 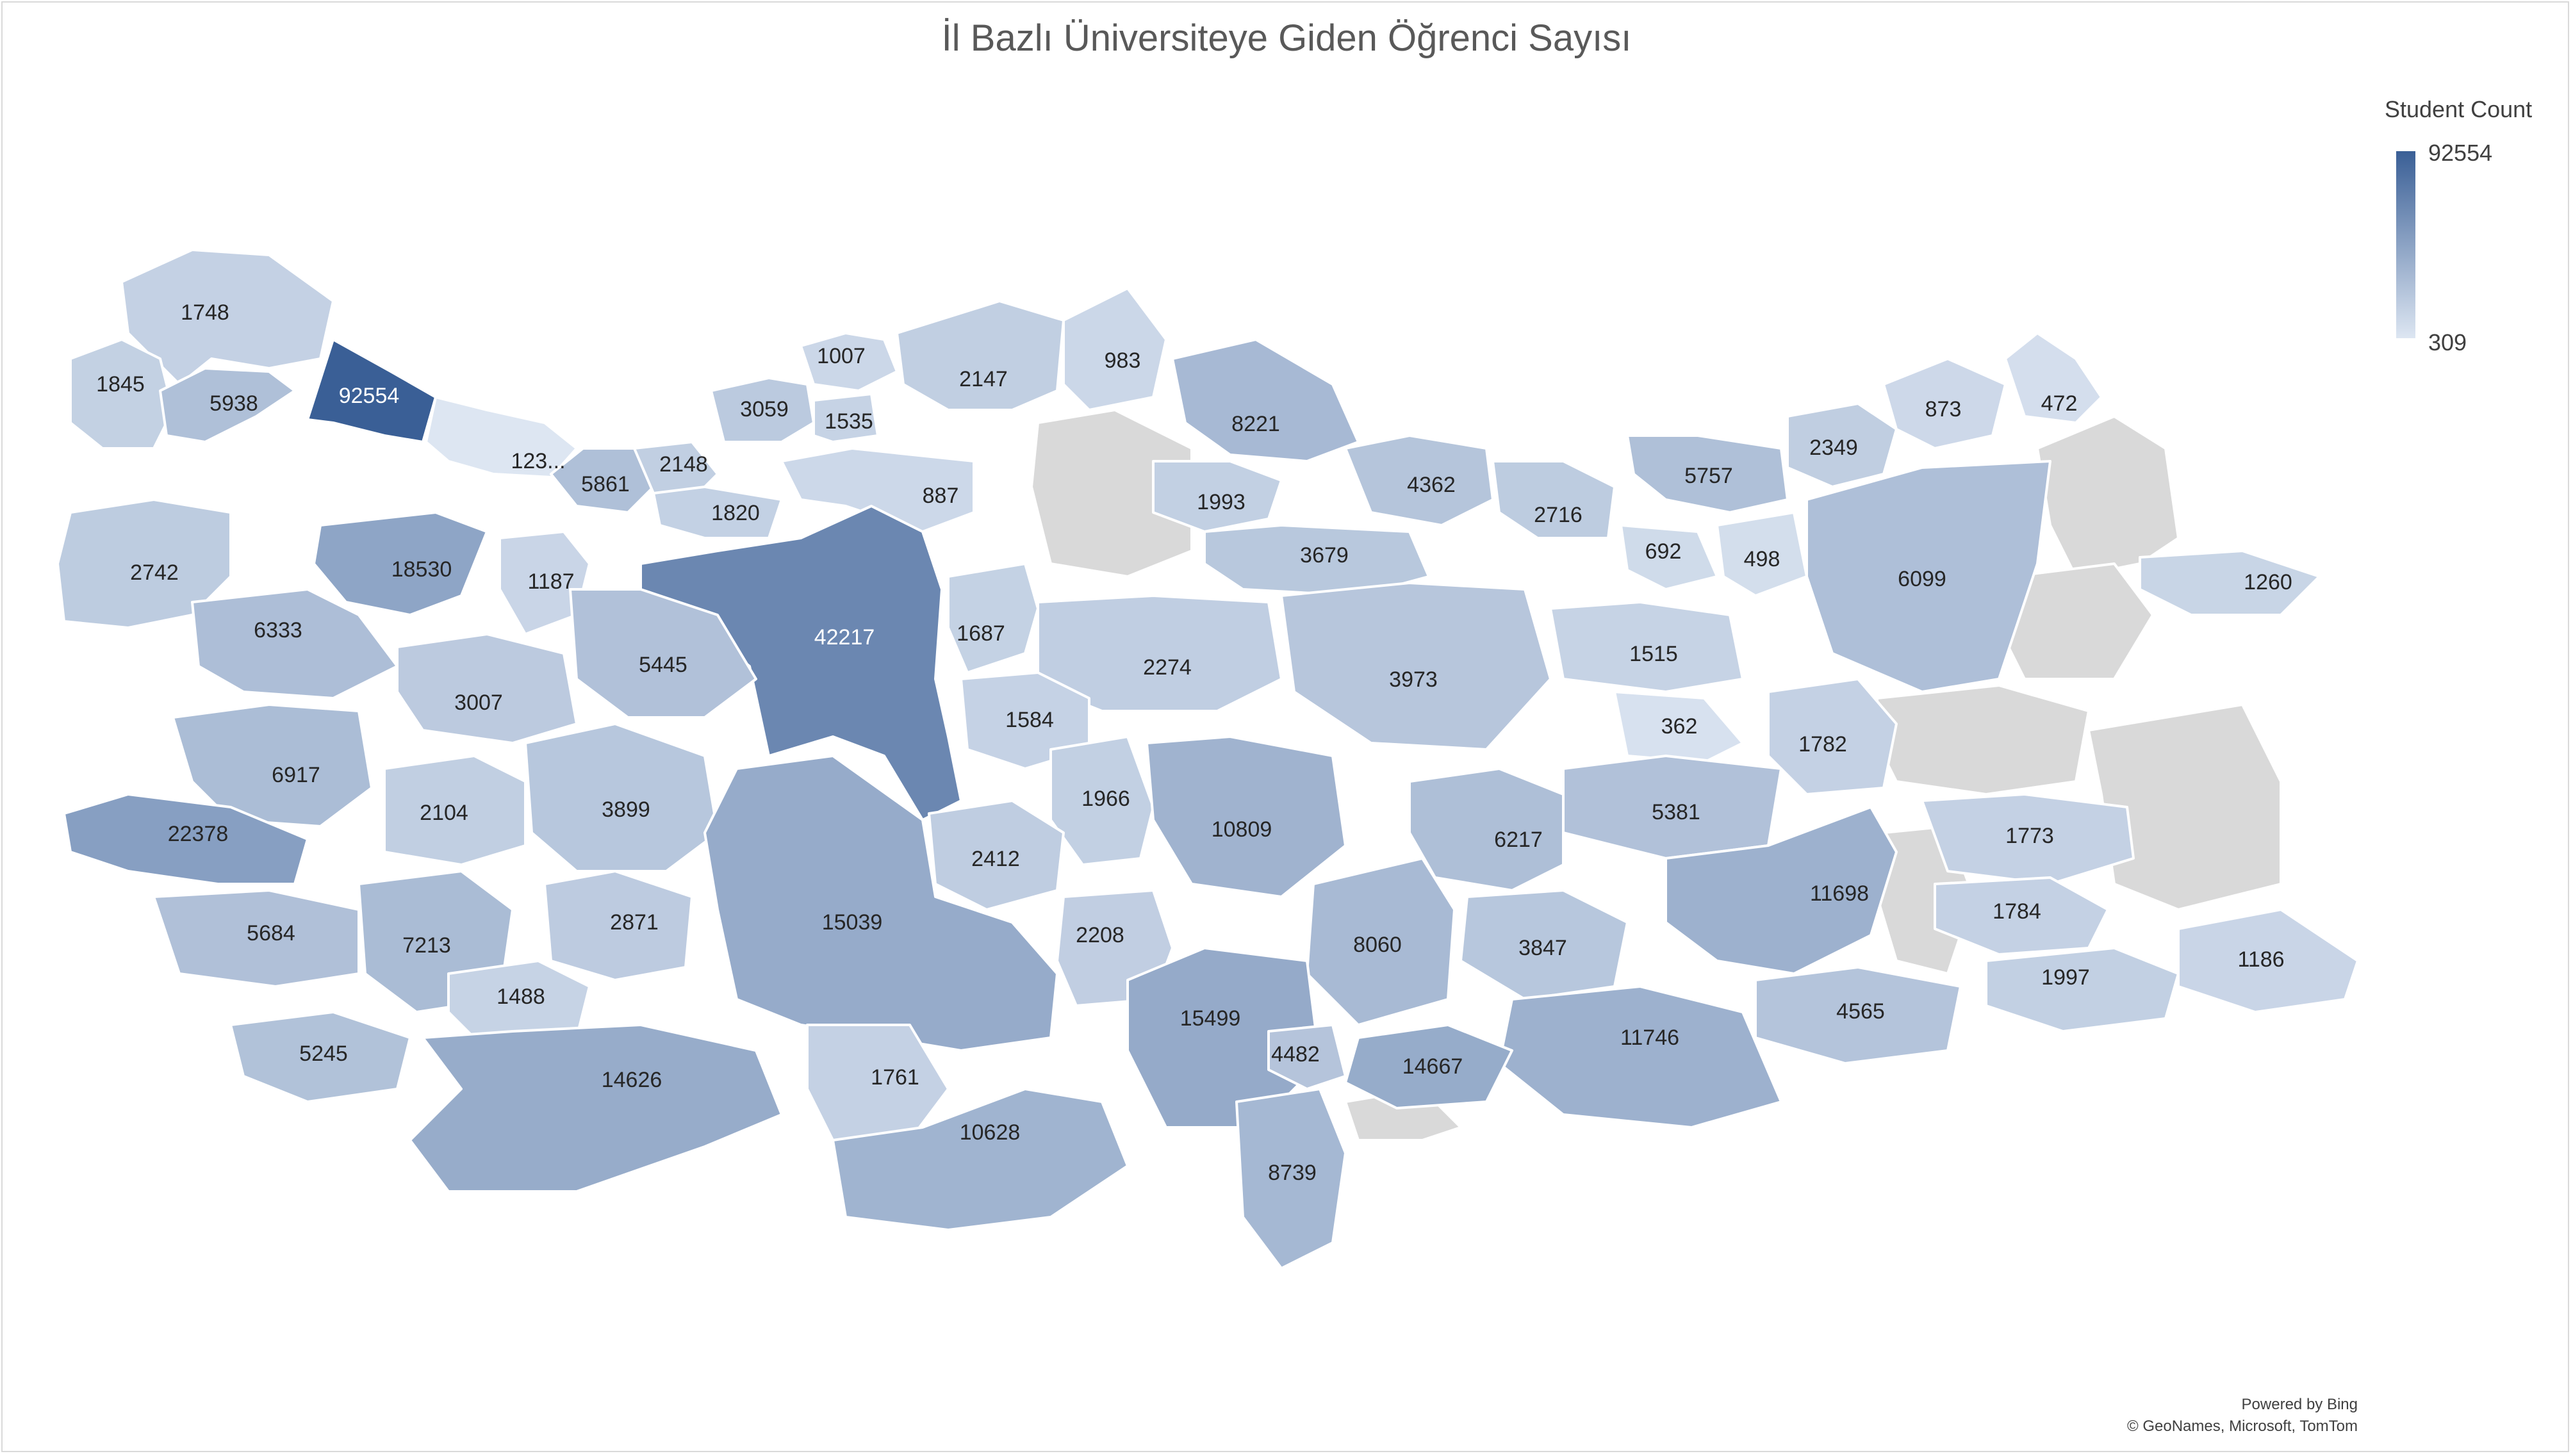 I want to click on province-value-label: 11698, so click(x=1839, y=893).